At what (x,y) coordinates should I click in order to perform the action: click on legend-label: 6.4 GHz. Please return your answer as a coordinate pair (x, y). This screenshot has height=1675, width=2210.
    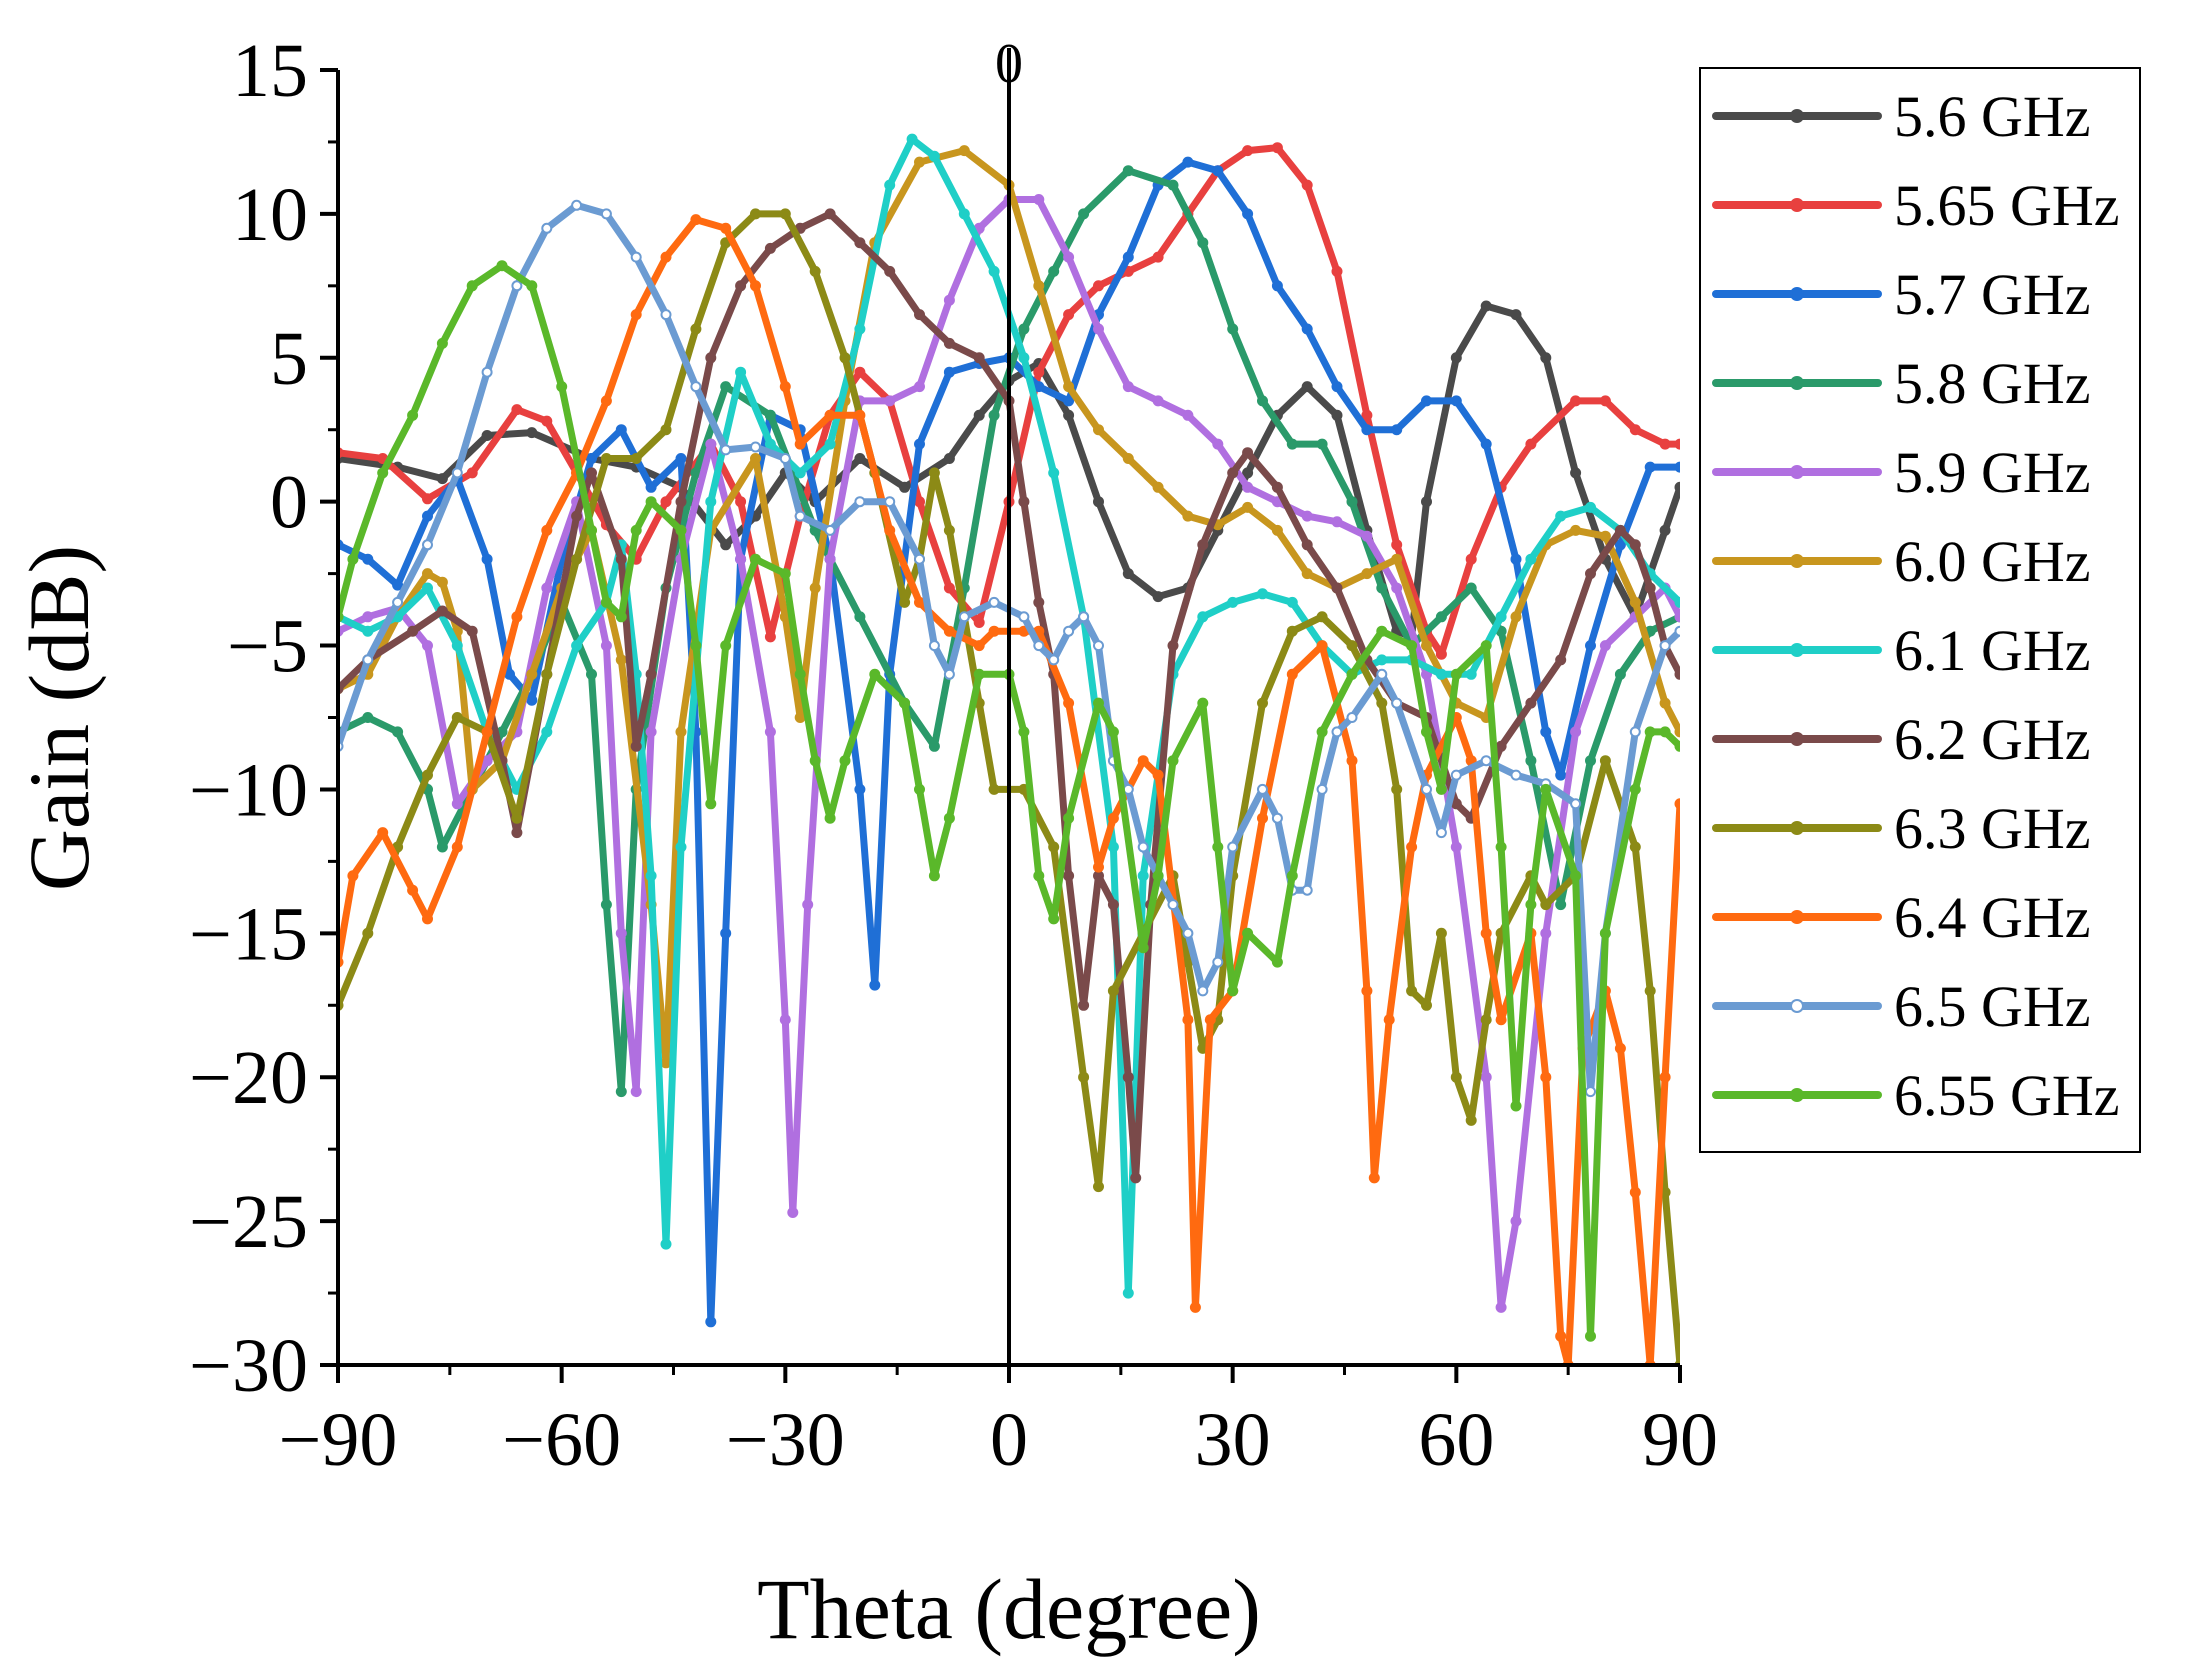
    Looking at the image, I should click on (1992, 917).